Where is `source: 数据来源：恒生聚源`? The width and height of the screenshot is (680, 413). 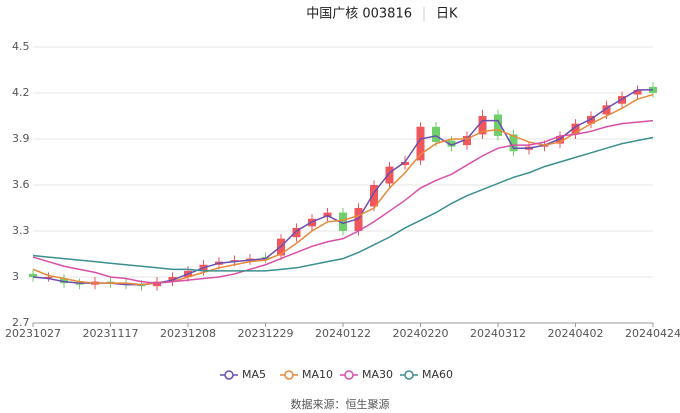
source: 数据来源：恒生聚源 is located at coordinates (340, 404).